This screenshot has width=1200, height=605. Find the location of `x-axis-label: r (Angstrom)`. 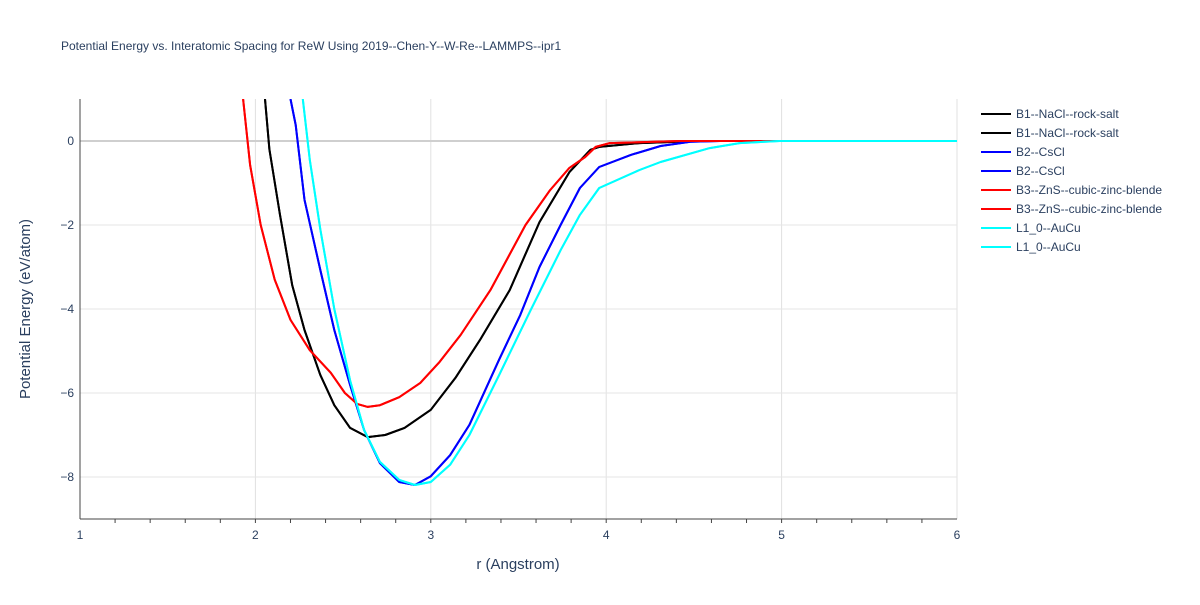

x-axis-label: r (Angstrom) is located at coordinates (517, 564).